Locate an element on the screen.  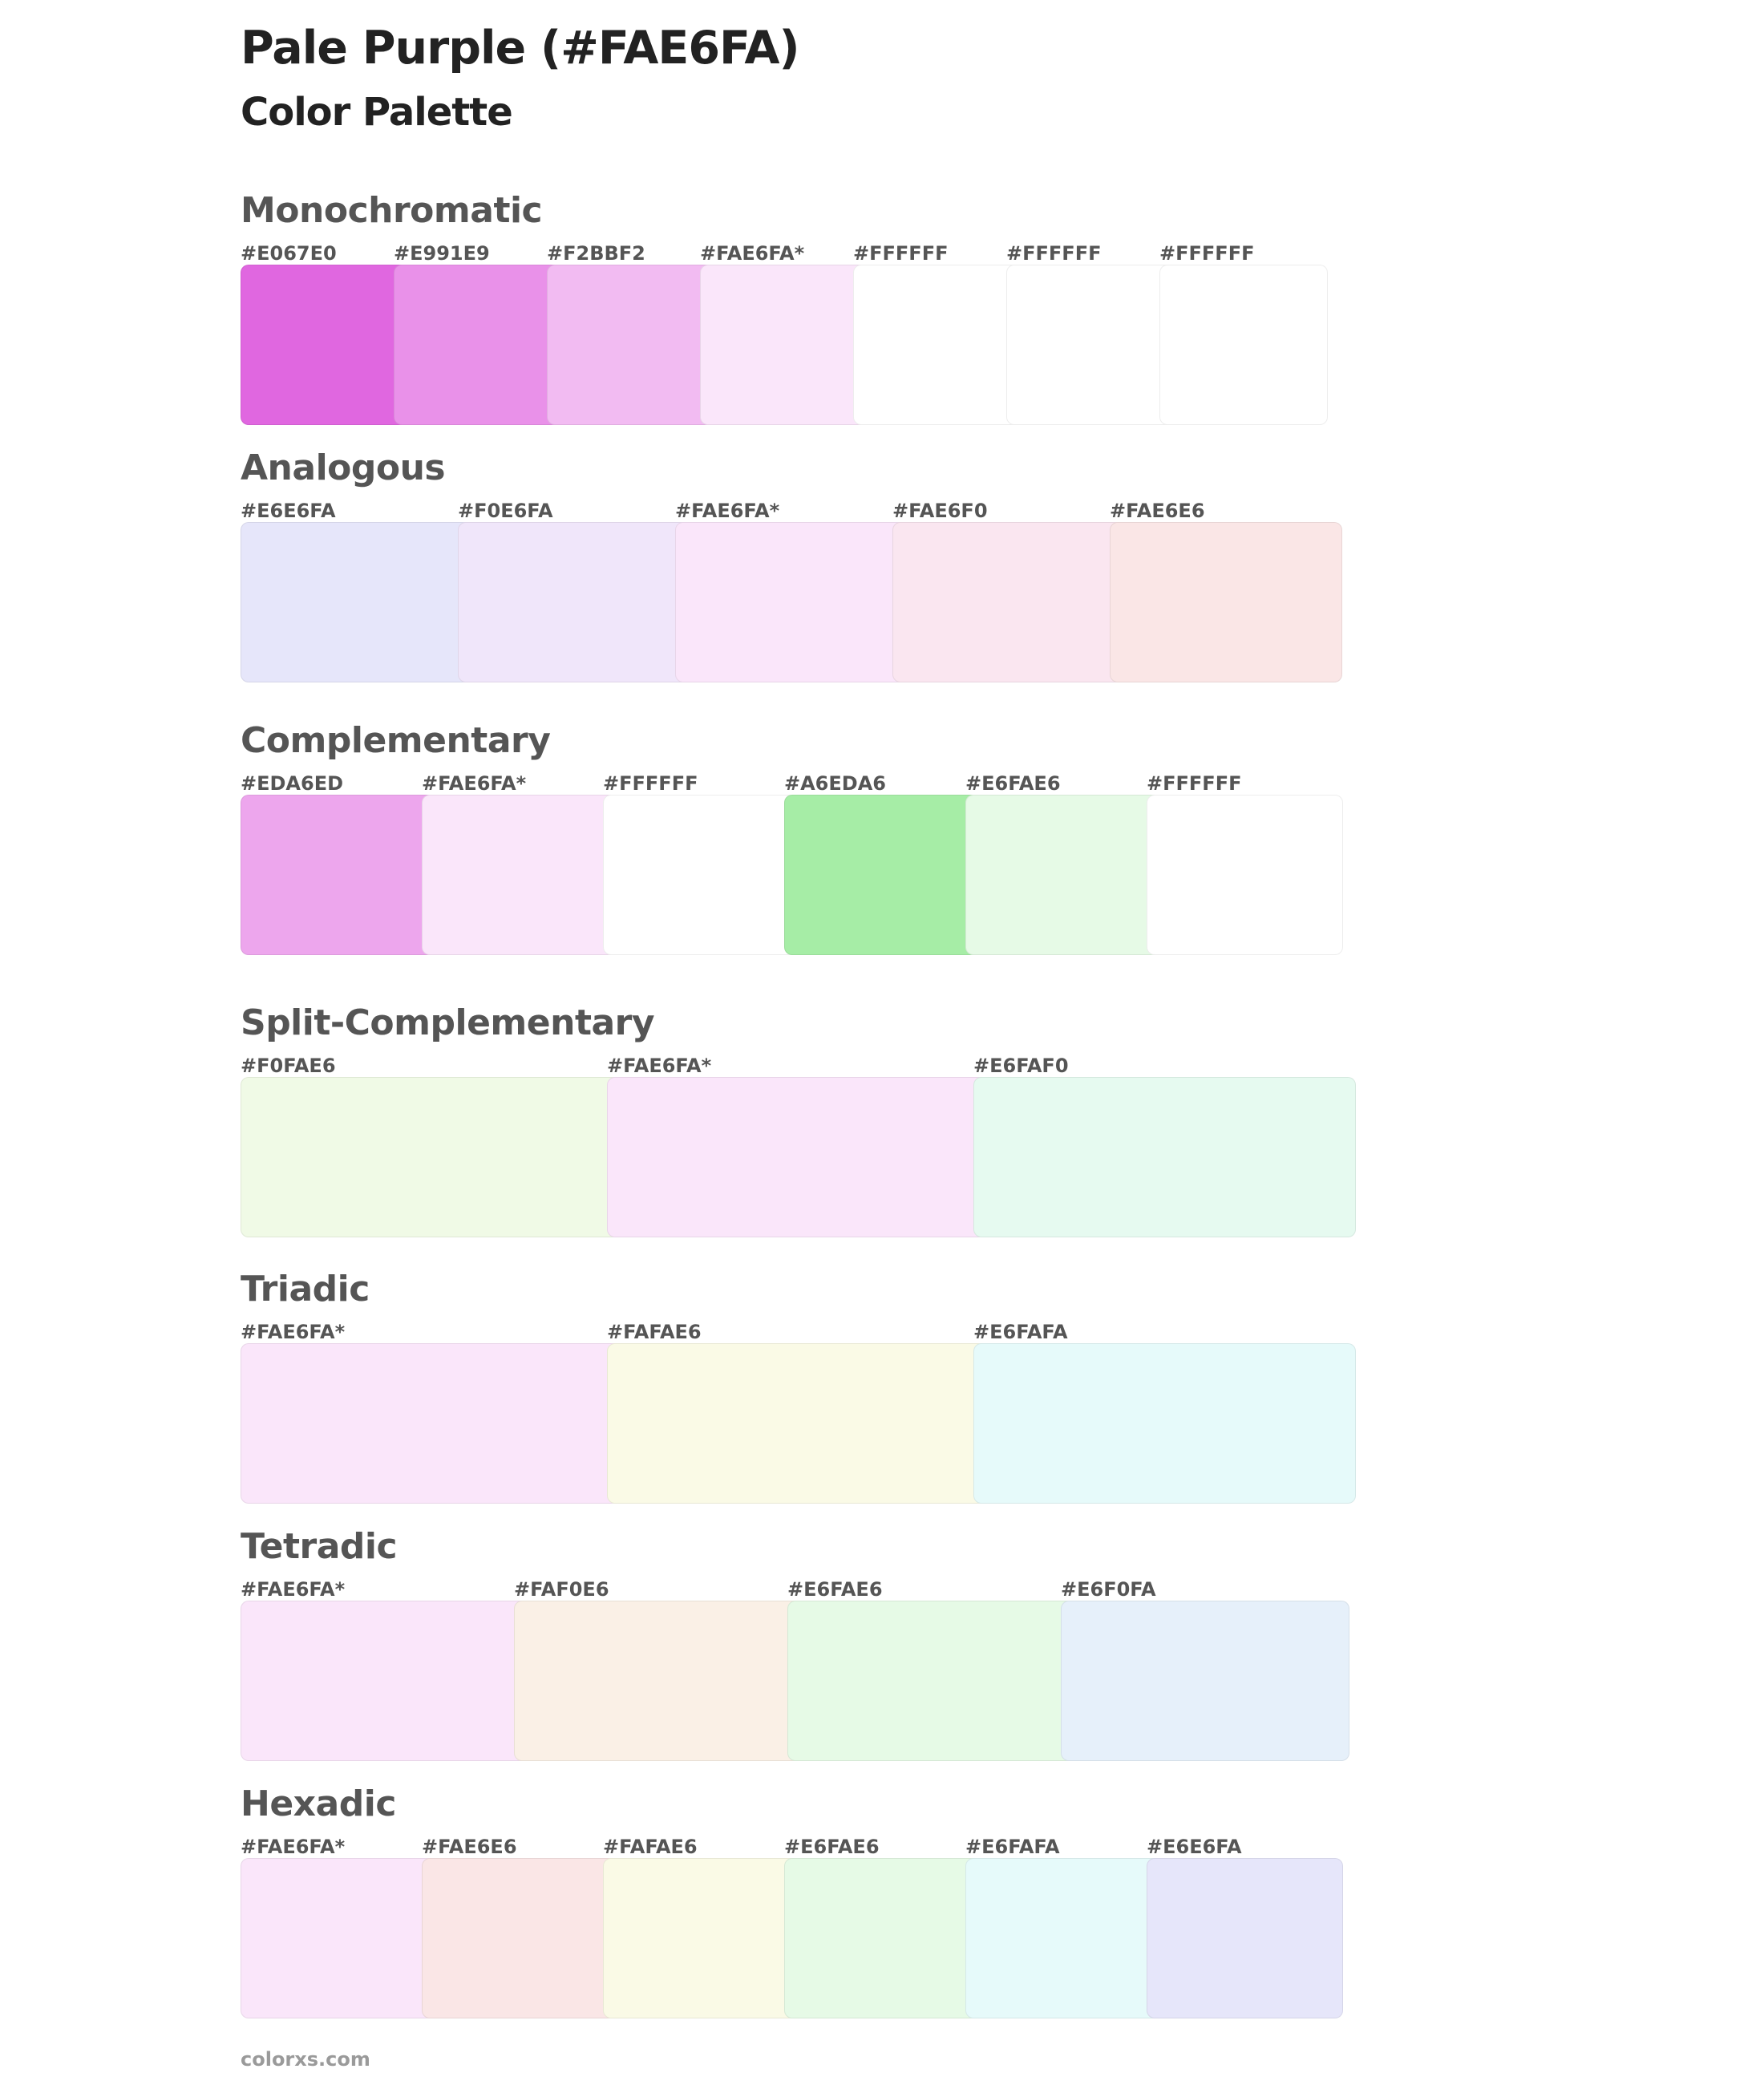
section-title-complementary: Complementary is located at coordinates (396, 741).